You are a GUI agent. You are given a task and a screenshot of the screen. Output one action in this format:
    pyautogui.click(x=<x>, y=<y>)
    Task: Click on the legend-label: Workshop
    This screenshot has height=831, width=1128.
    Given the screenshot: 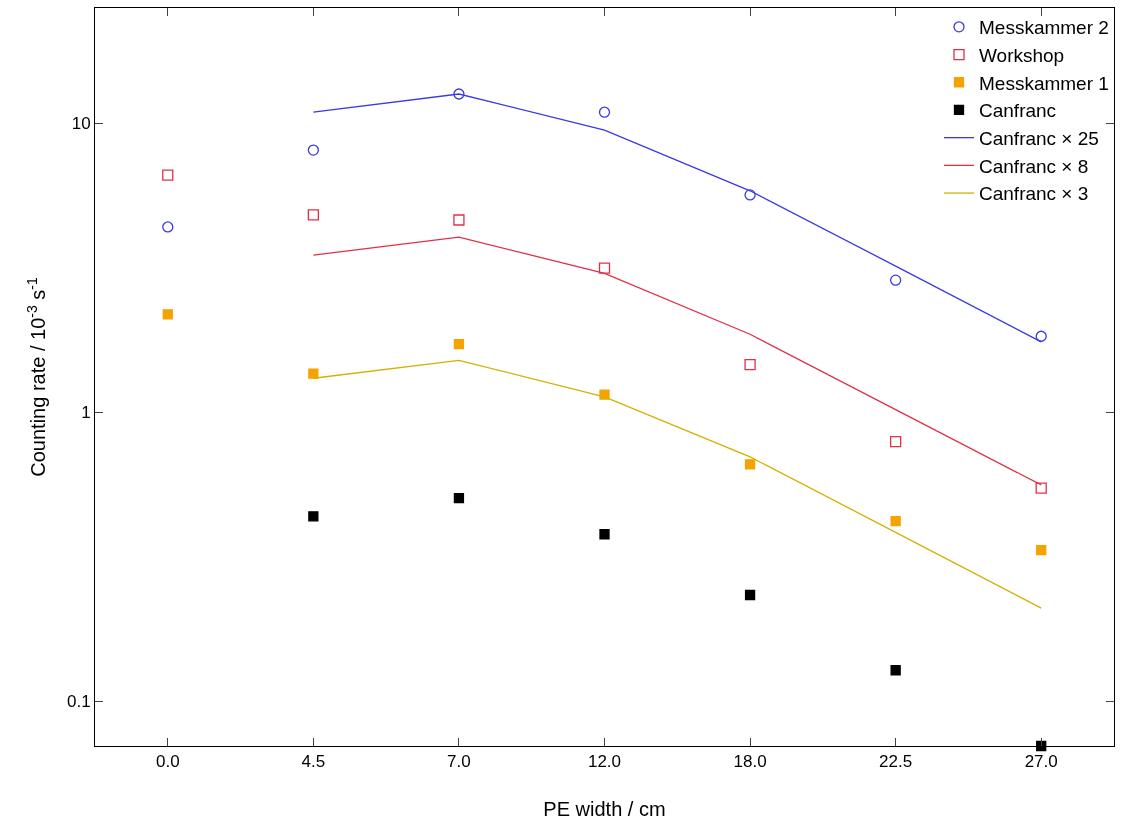 What is the action you would take?
    pyautogui.click(x=1022, y=55)
    